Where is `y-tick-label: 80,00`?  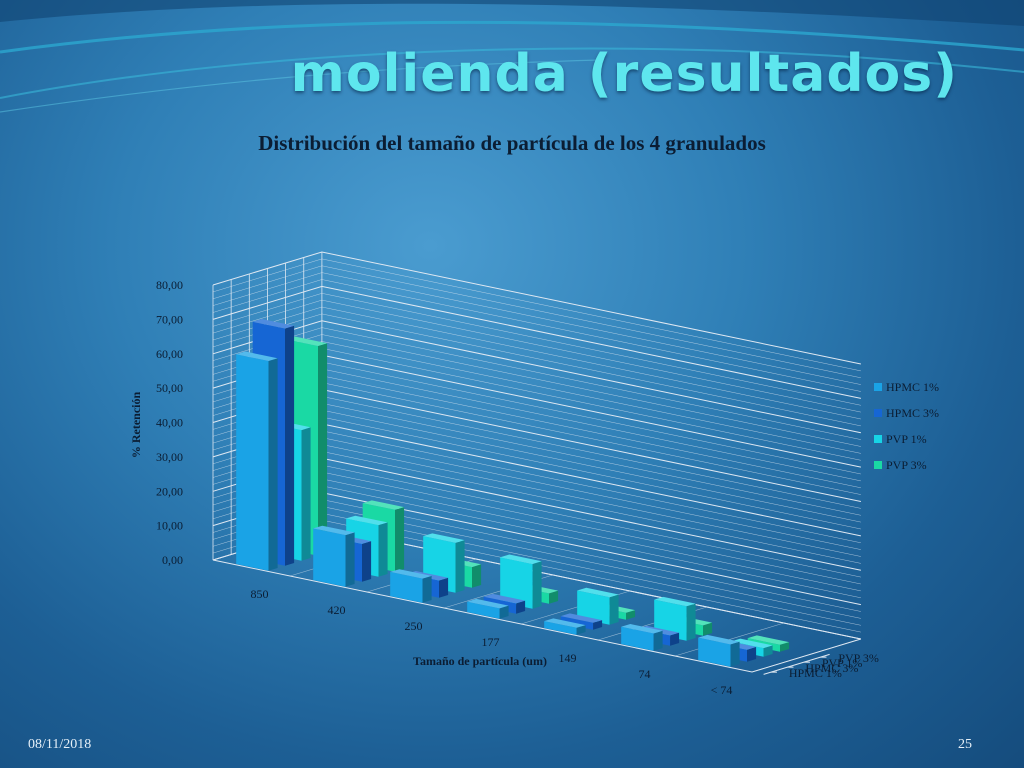 y-tick-label: 80,00 is located at coordinates (169, 285).